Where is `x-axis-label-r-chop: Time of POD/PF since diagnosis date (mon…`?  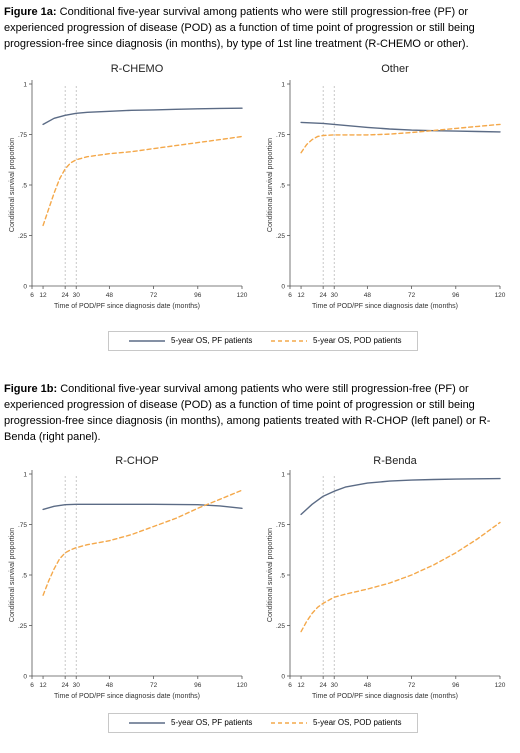 x-axis-label-r-chop: Time of POD/PF since diagnosis date (mon… is located at coordinates (127, 696).